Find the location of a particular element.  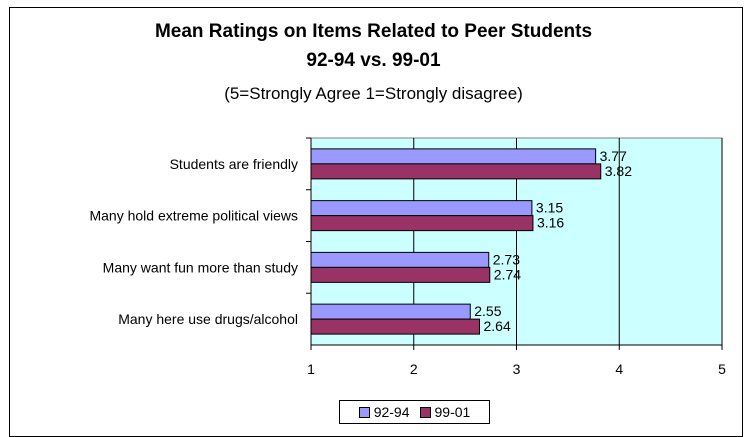

legend-label-series-2: 99-01 is located at coordinates (452, 412).